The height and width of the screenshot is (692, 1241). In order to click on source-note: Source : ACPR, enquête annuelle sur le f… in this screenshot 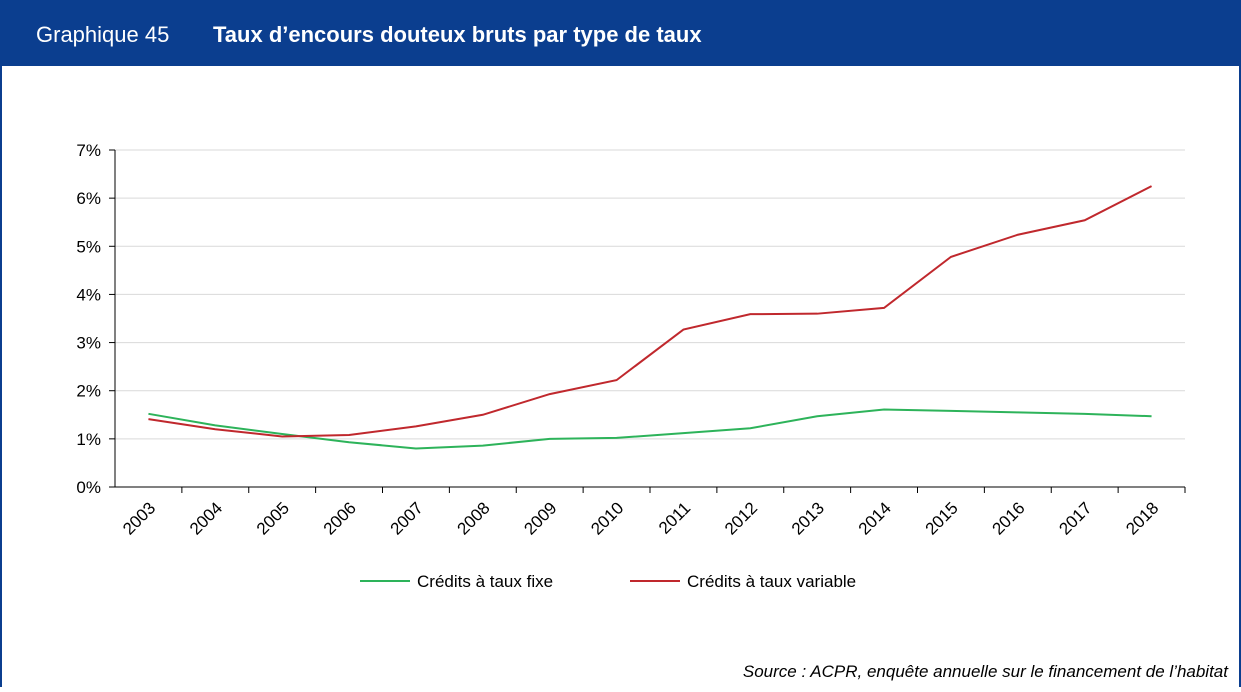, I will do `click(986, 671)`.